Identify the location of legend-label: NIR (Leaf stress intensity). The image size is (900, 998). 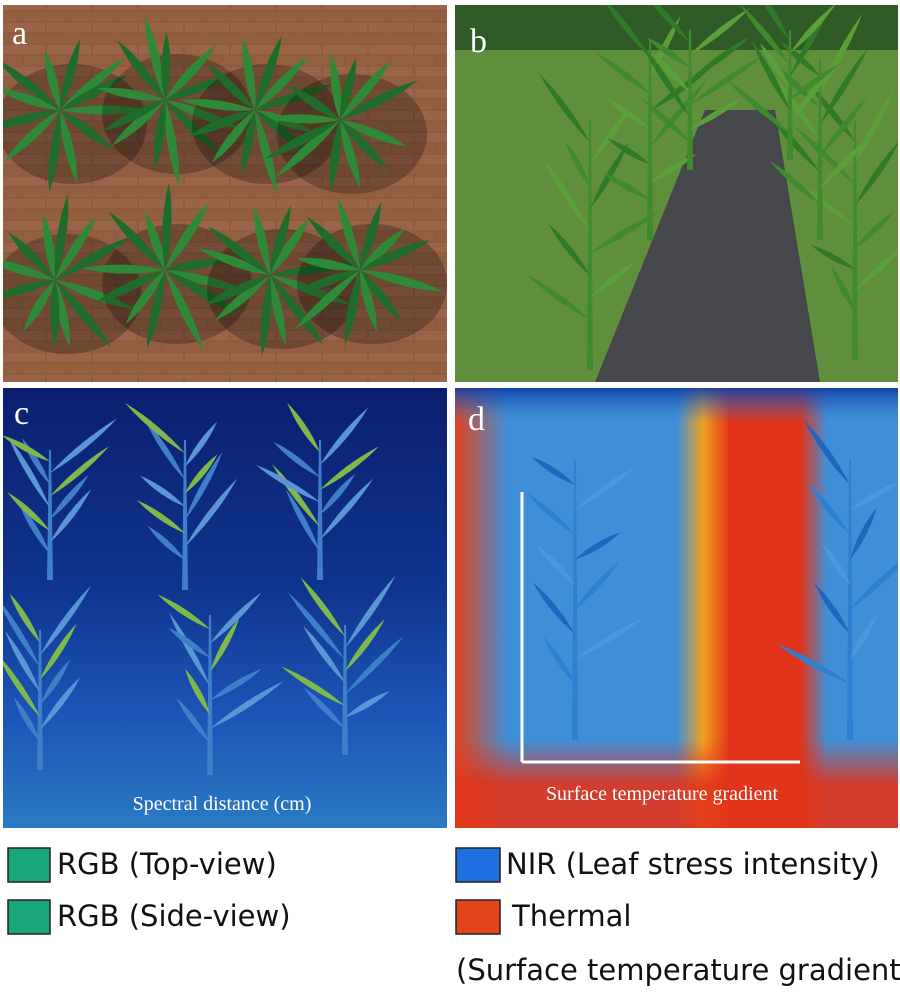
(693, 864).